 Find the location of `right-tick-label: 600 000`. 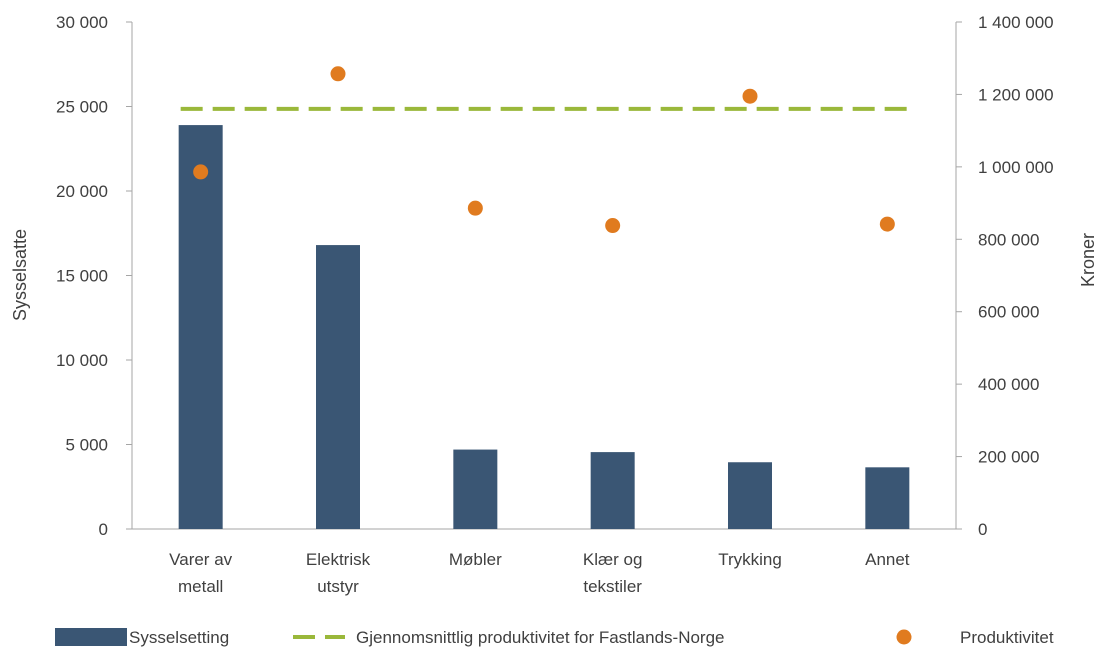

right-tick-label: 600 000 is located at coordinates (1008, 312).